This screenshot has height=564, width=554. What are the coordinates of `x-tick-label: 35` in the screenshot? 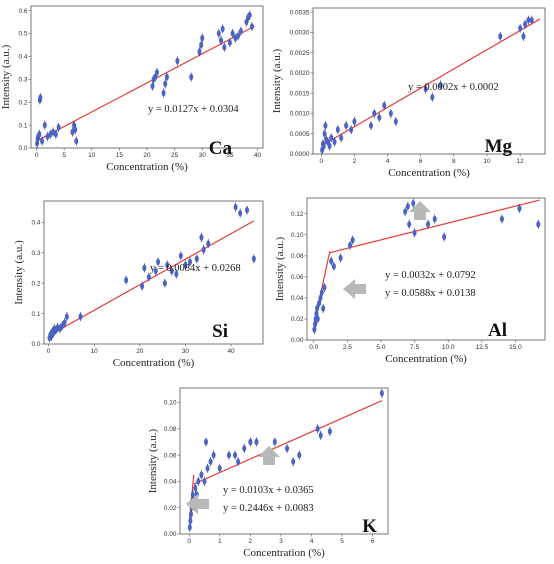 It's located at (230, 155).